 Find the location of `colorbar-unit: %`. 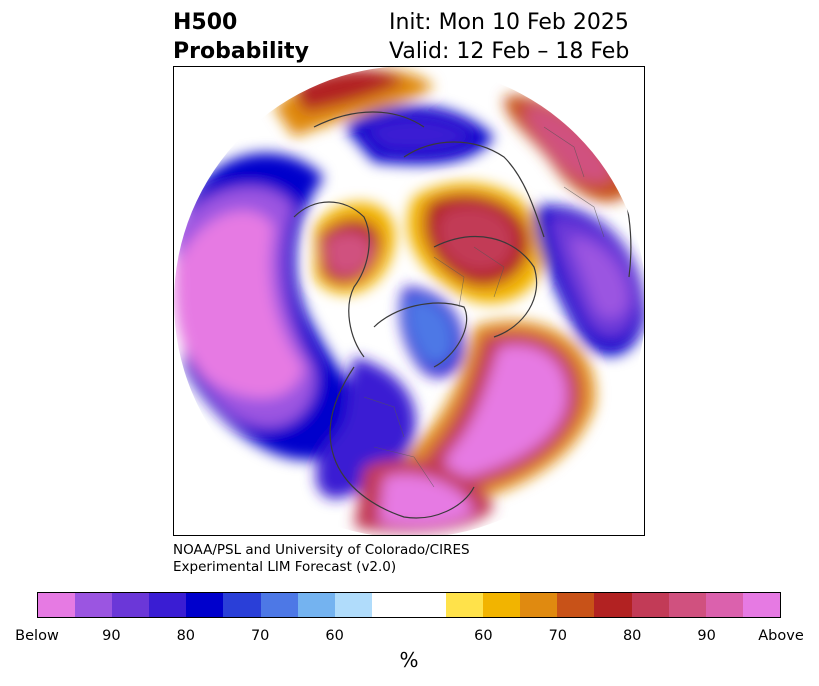

colorbar-unit: % is located at coordinates (409, 660).